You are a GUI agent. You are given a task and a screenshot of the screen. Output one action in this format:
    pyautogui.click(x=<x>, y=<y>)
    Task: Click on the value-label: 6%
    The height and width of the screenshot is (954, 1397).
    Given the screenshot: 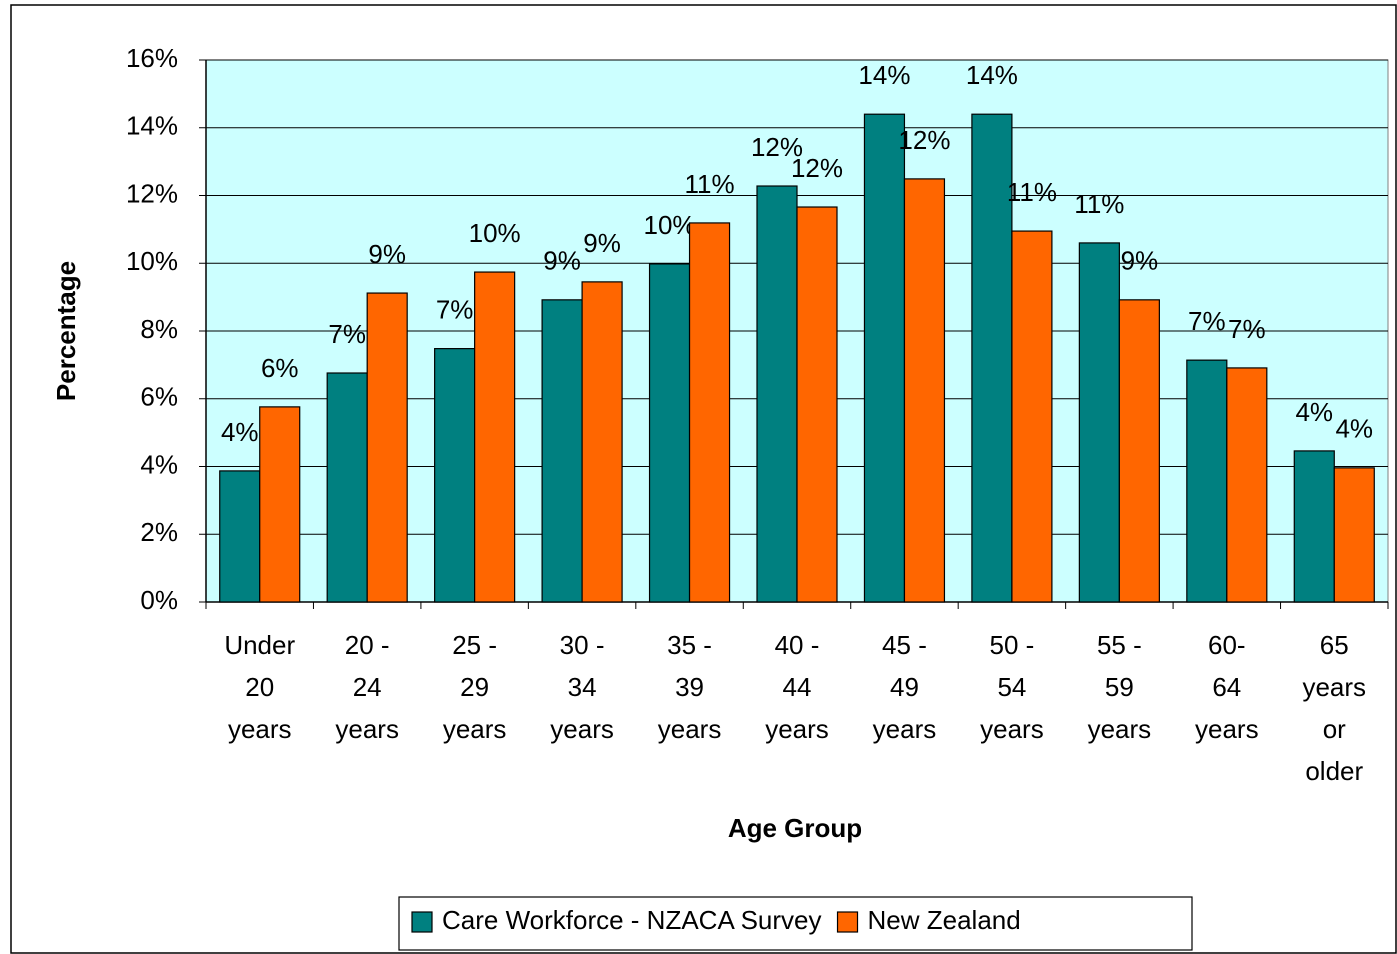 What is the action you would take?
    pyautogui.click(x=280, y=368)
    